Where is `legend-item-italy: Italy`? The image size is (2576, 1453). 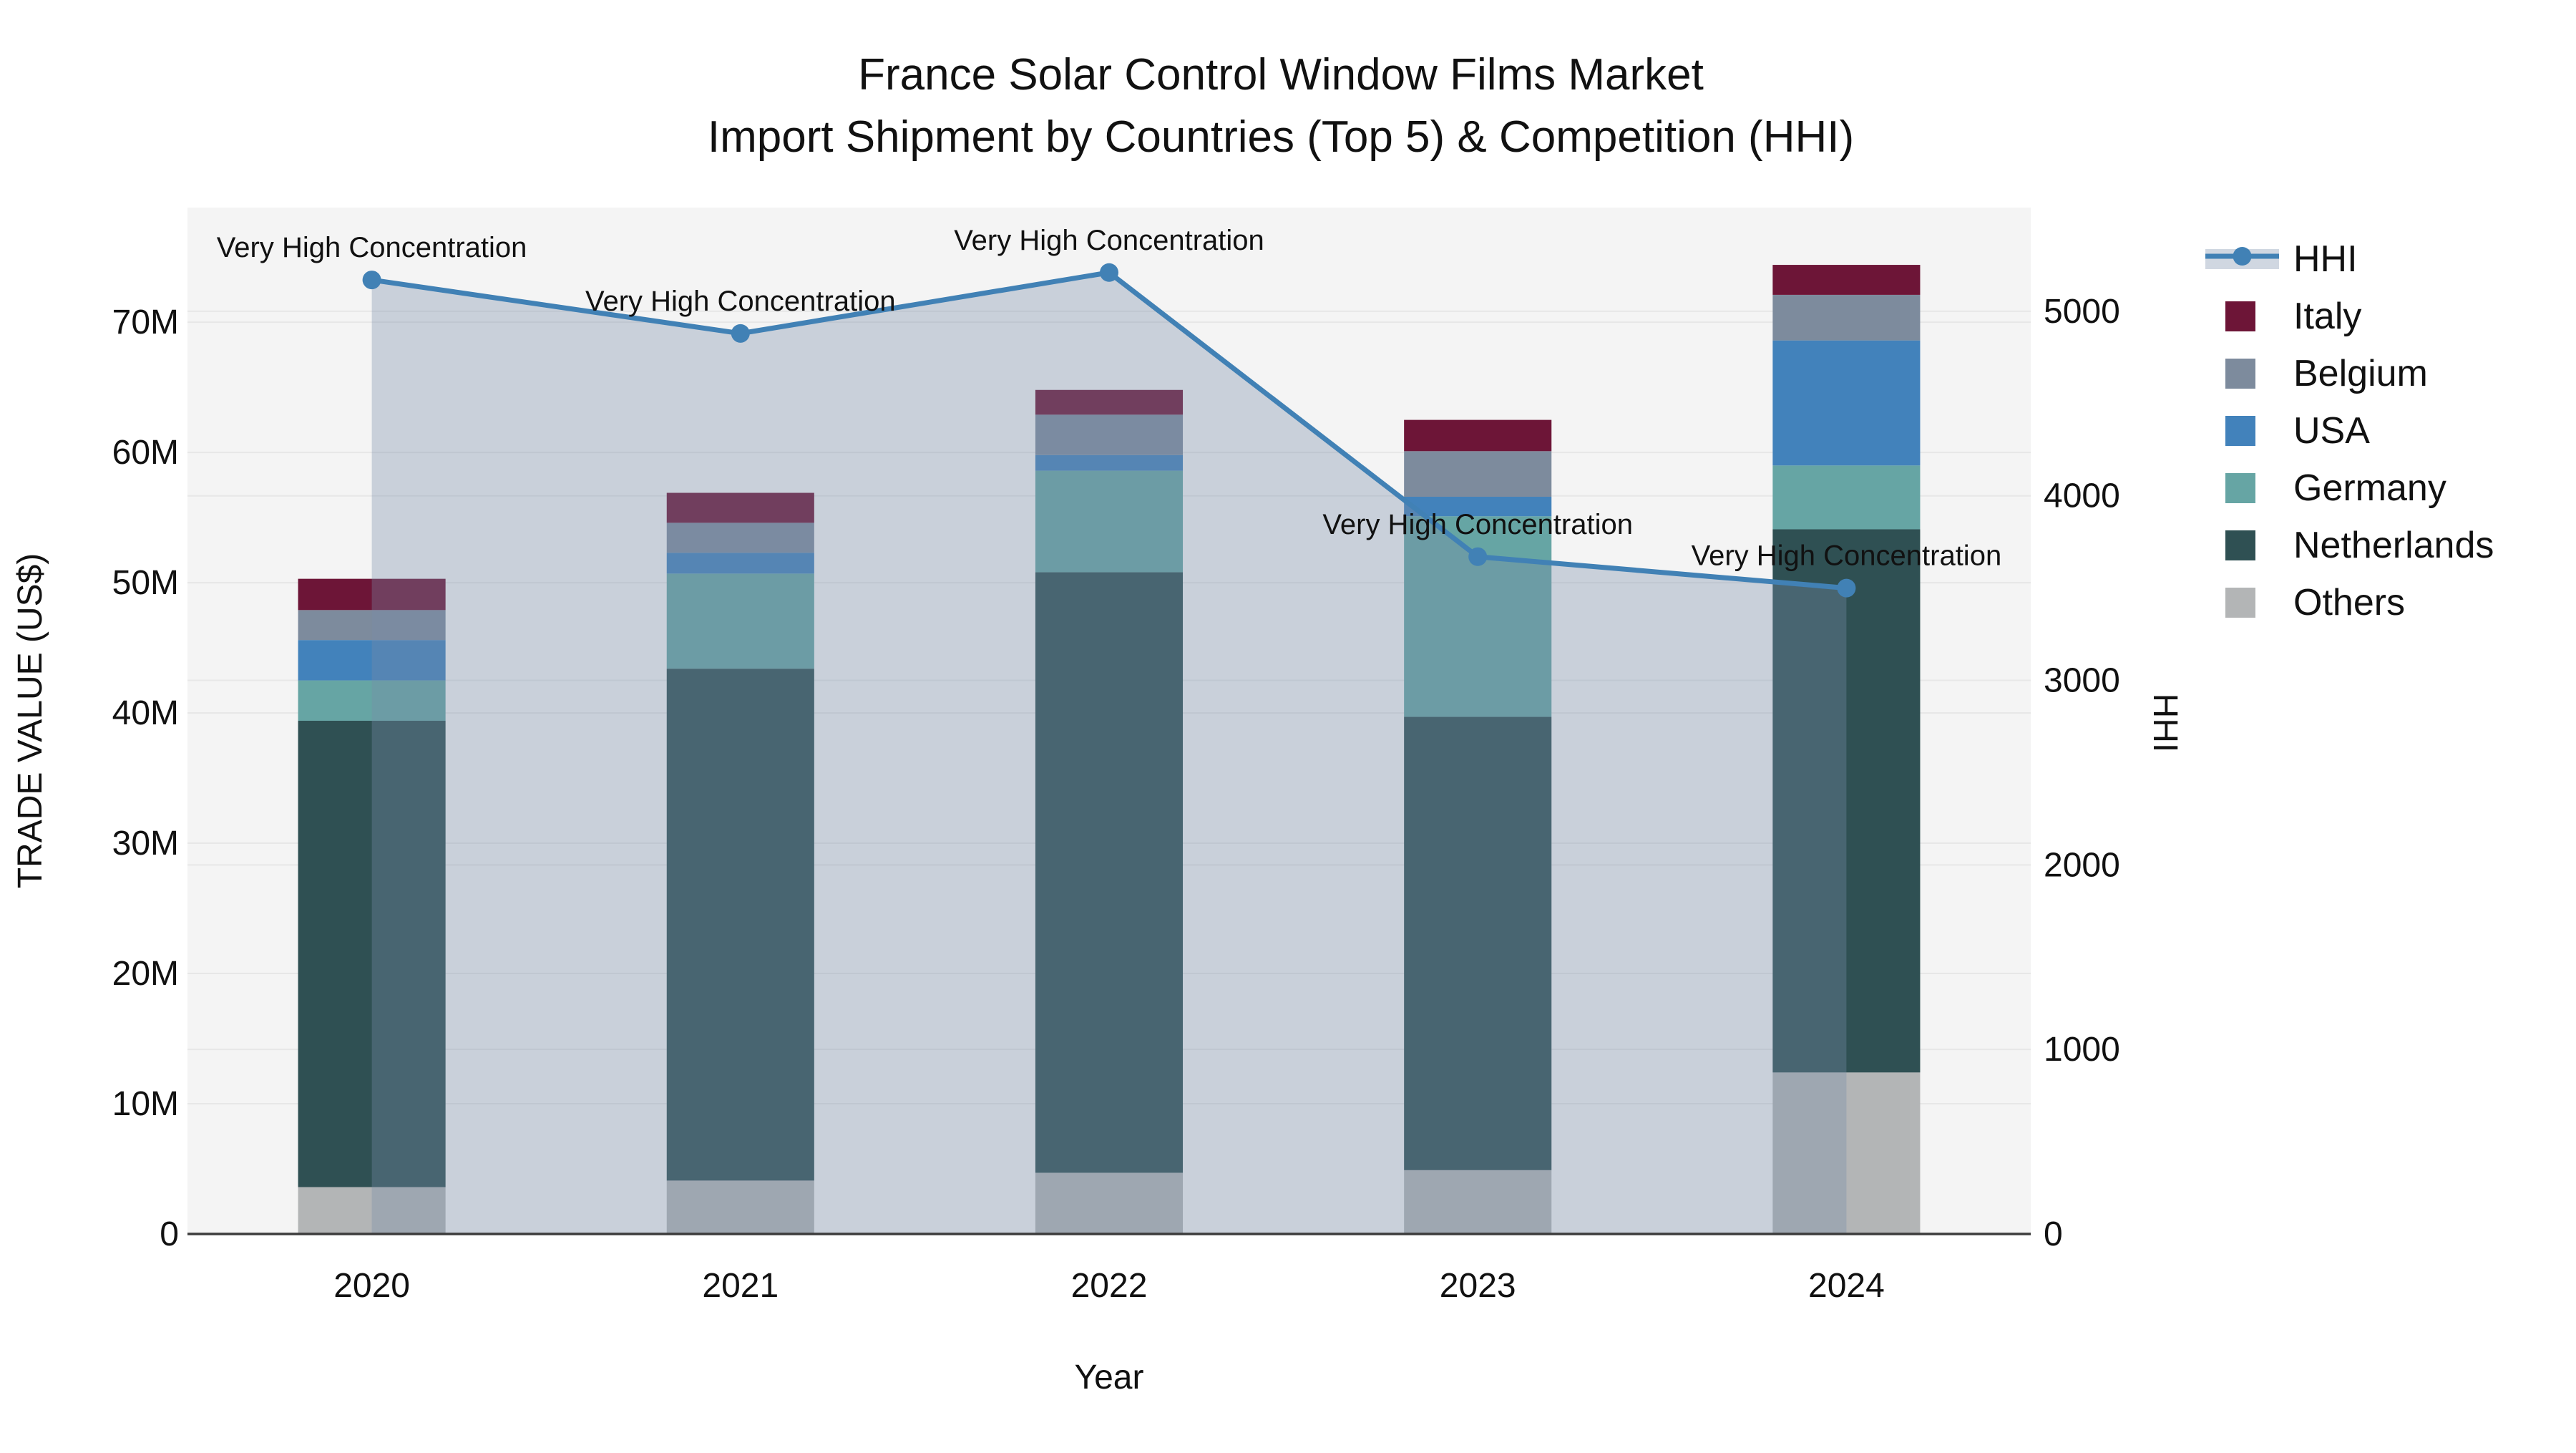
legend-item-italy: Italy is located at coordinates (2293, 316).